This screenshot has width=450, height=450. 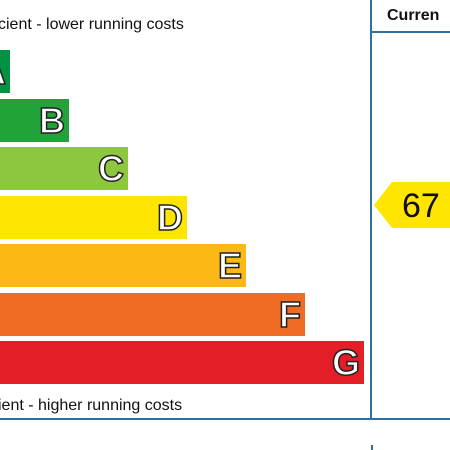 I want to click on current-column-header: Curren, so click(x=413, y=15).